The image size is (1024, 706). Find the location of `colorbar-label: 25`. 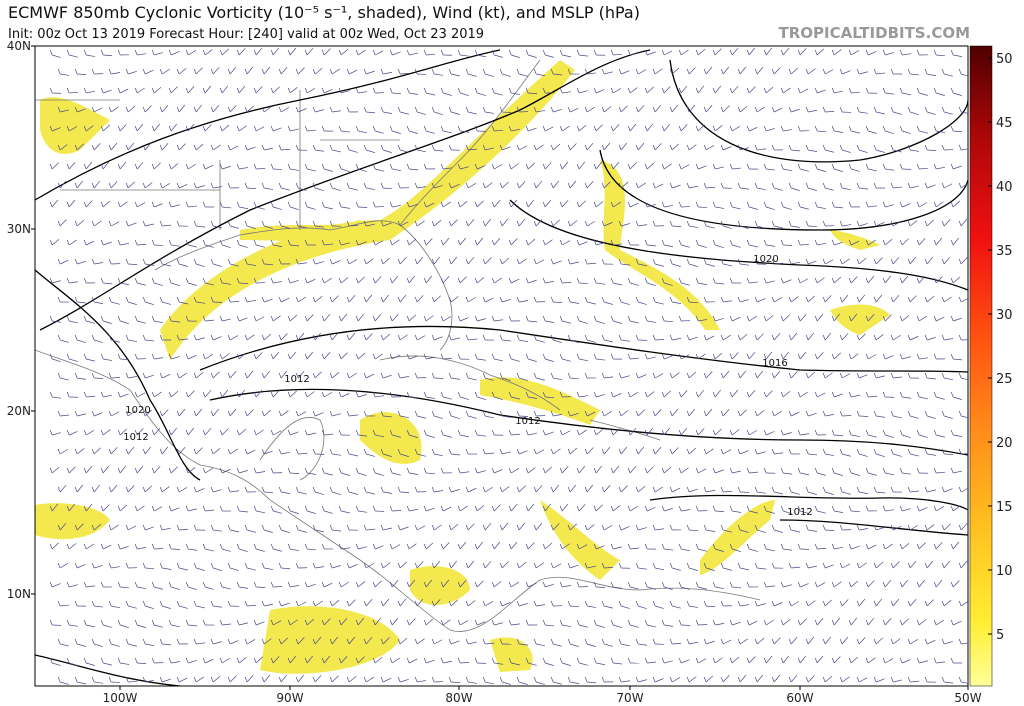

colorbar-label: 25 is located at coordinates (1004, 379).